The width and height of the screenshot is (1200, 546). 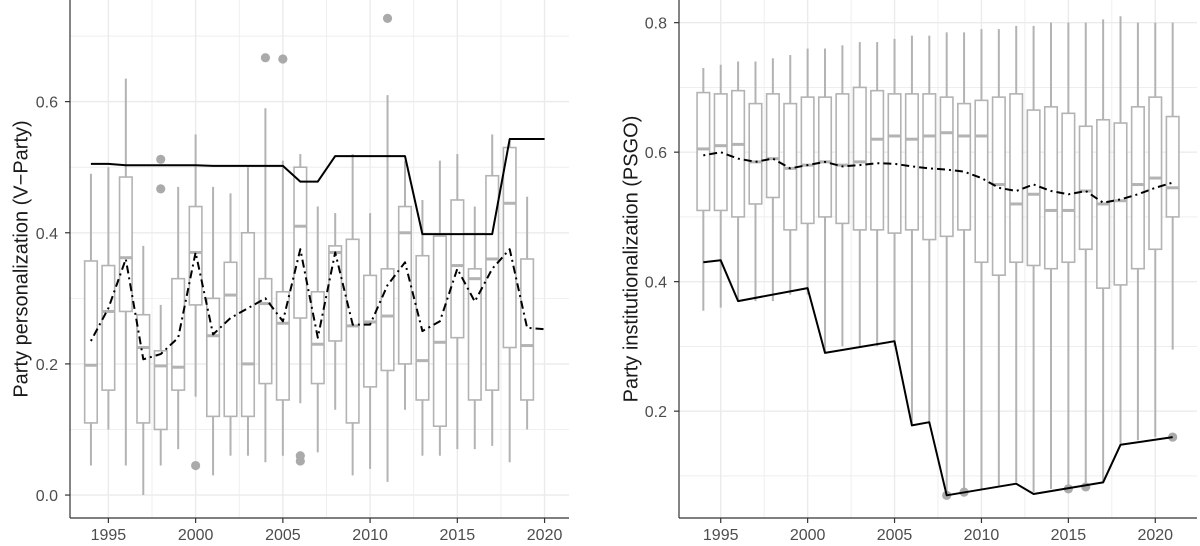 I want to click on y-axis-title: Party institutionalization (PSGO), so click(x=631, y=259).